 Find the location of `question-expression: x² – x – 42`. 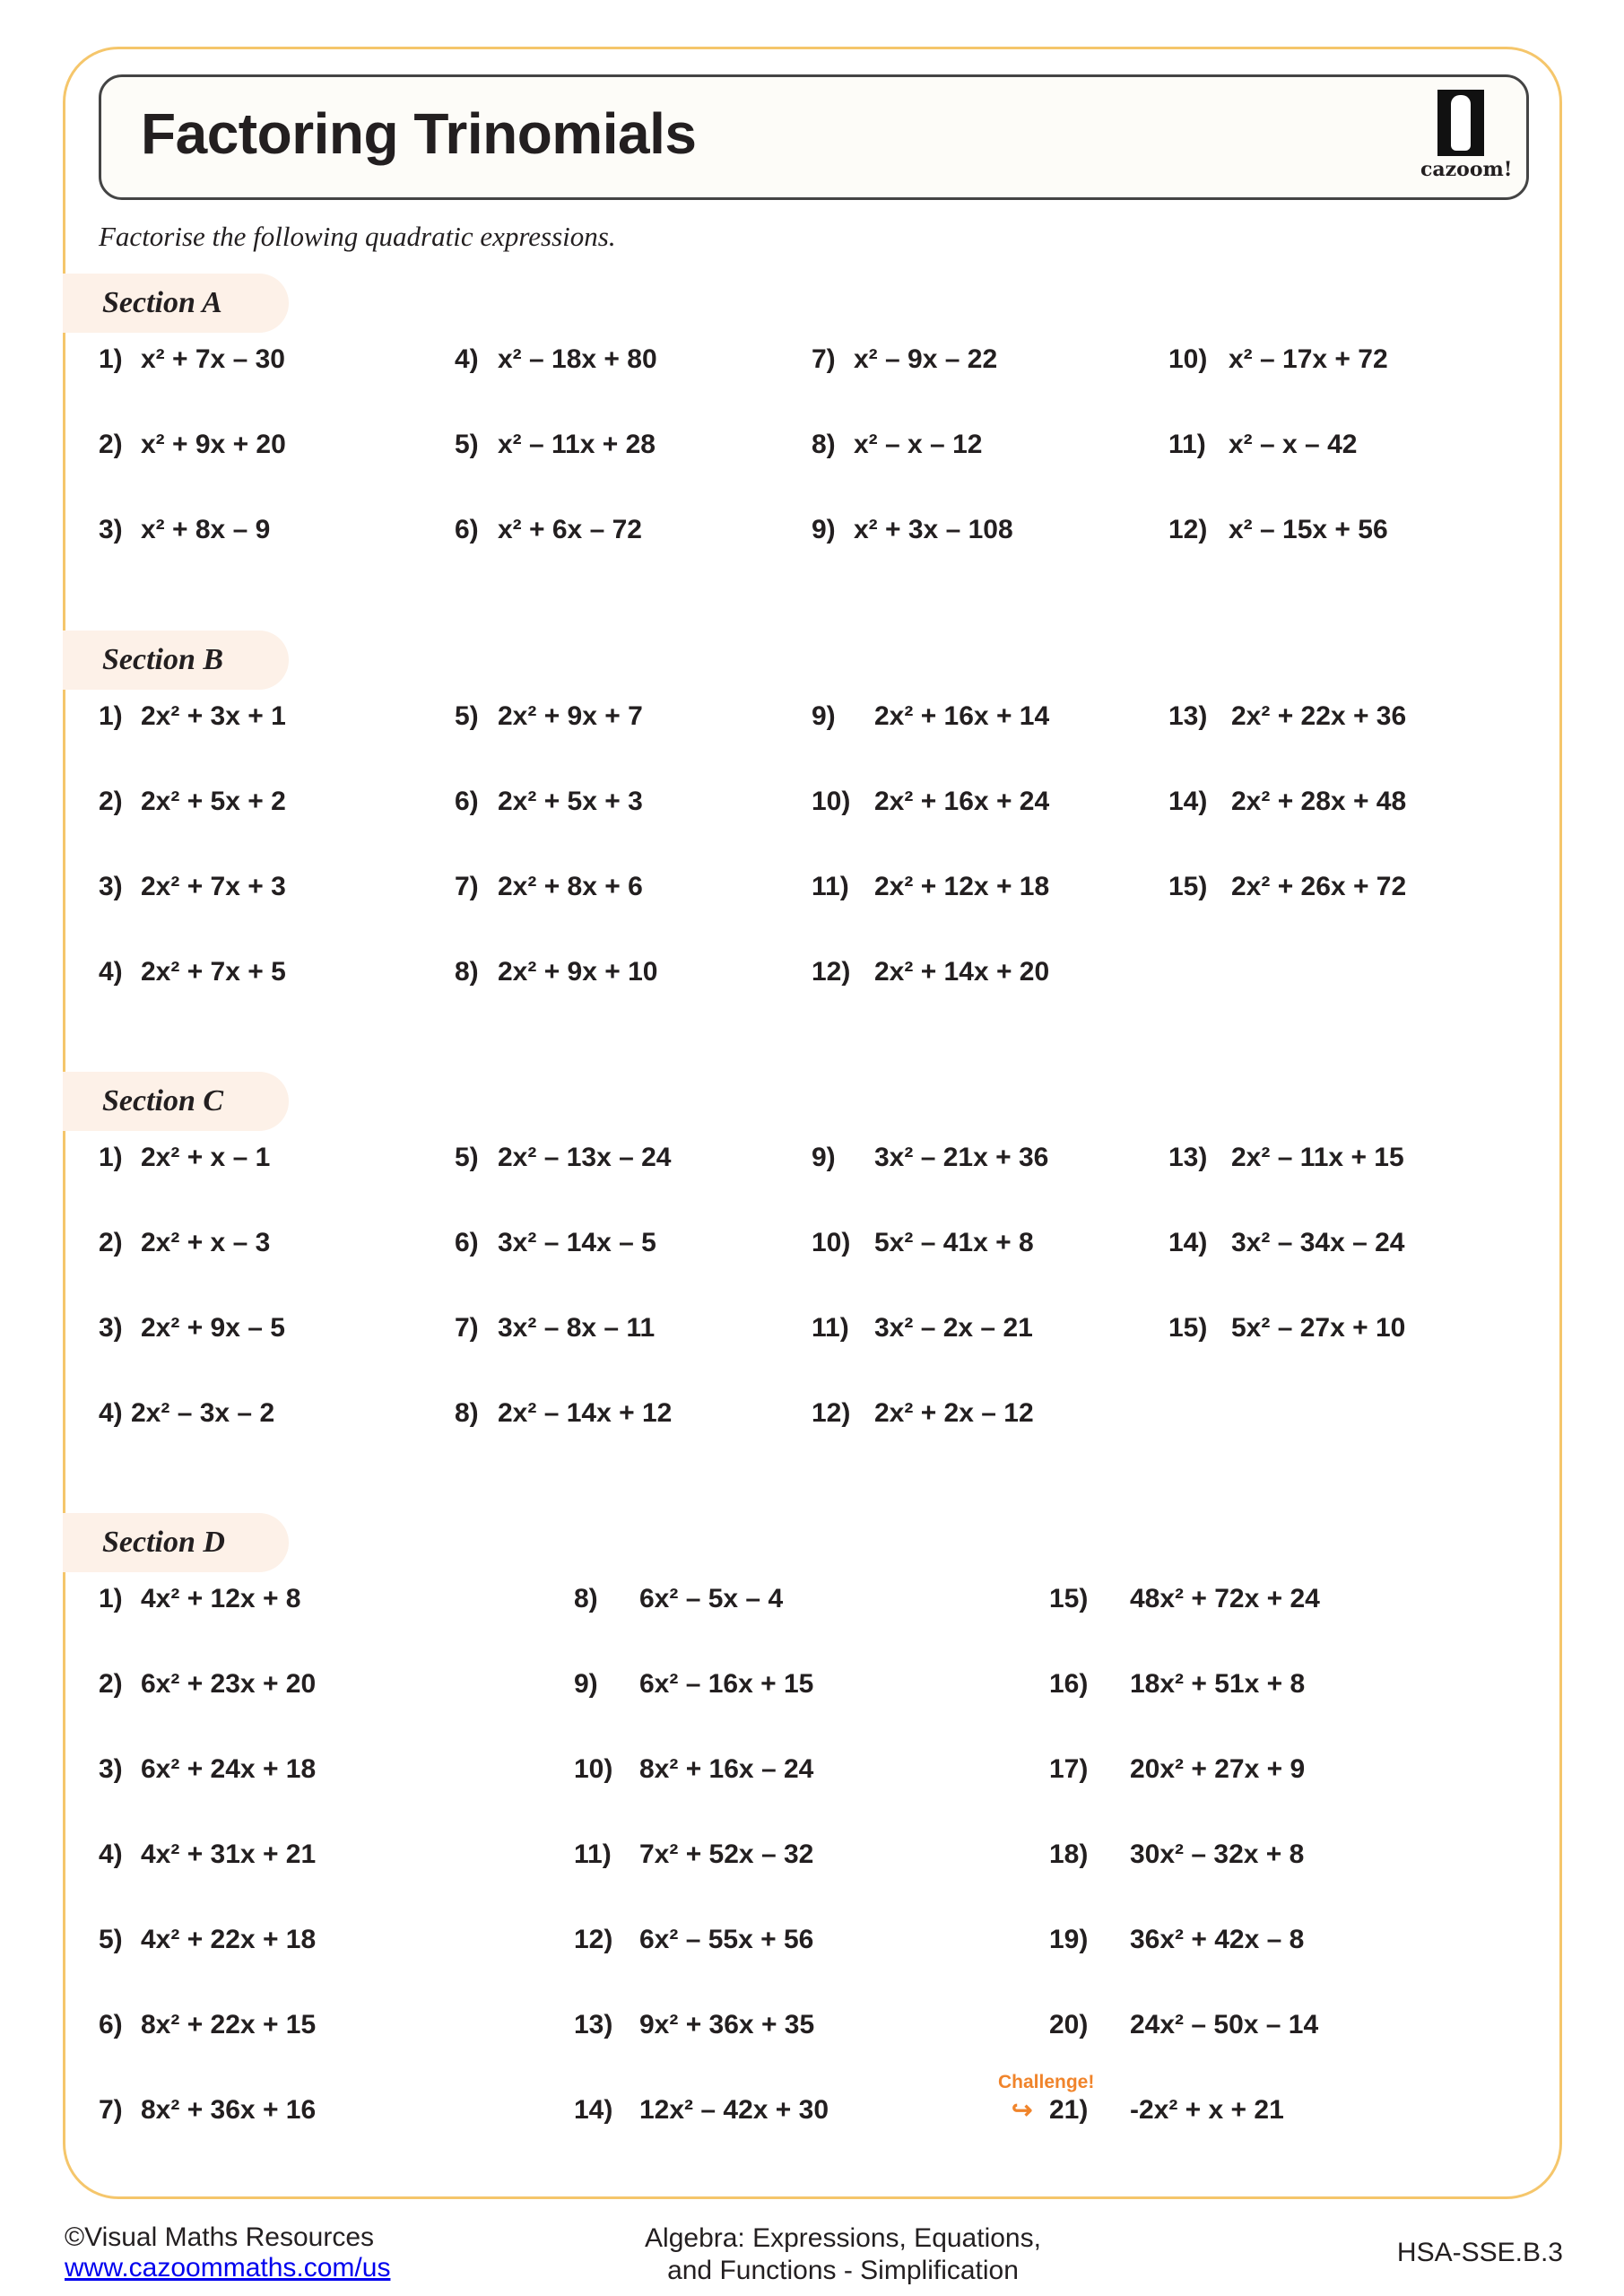

question-expression: x² – x – 42 is located at coordinates (1293, 444).